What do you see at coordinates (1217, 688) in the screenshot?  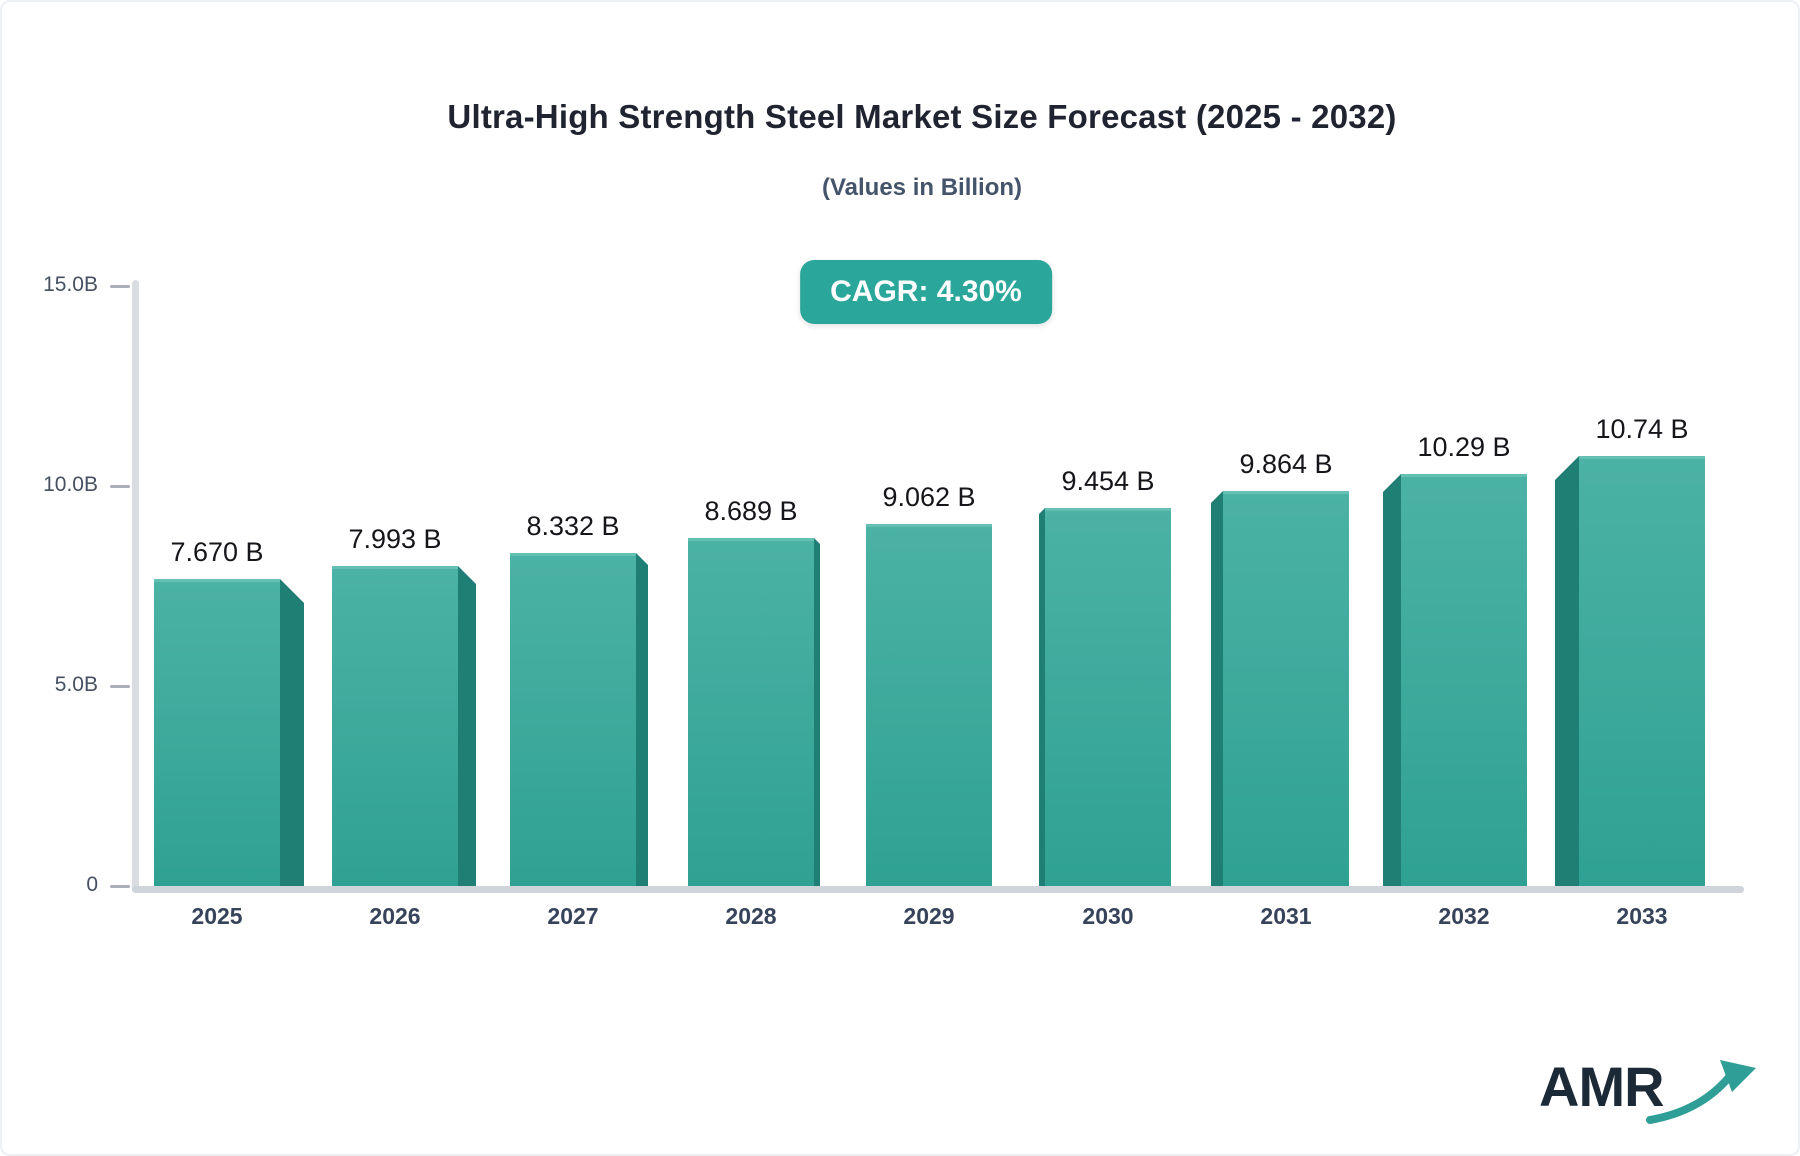 I see `bar-side-face-2031` at bounding box center [1217, 688].